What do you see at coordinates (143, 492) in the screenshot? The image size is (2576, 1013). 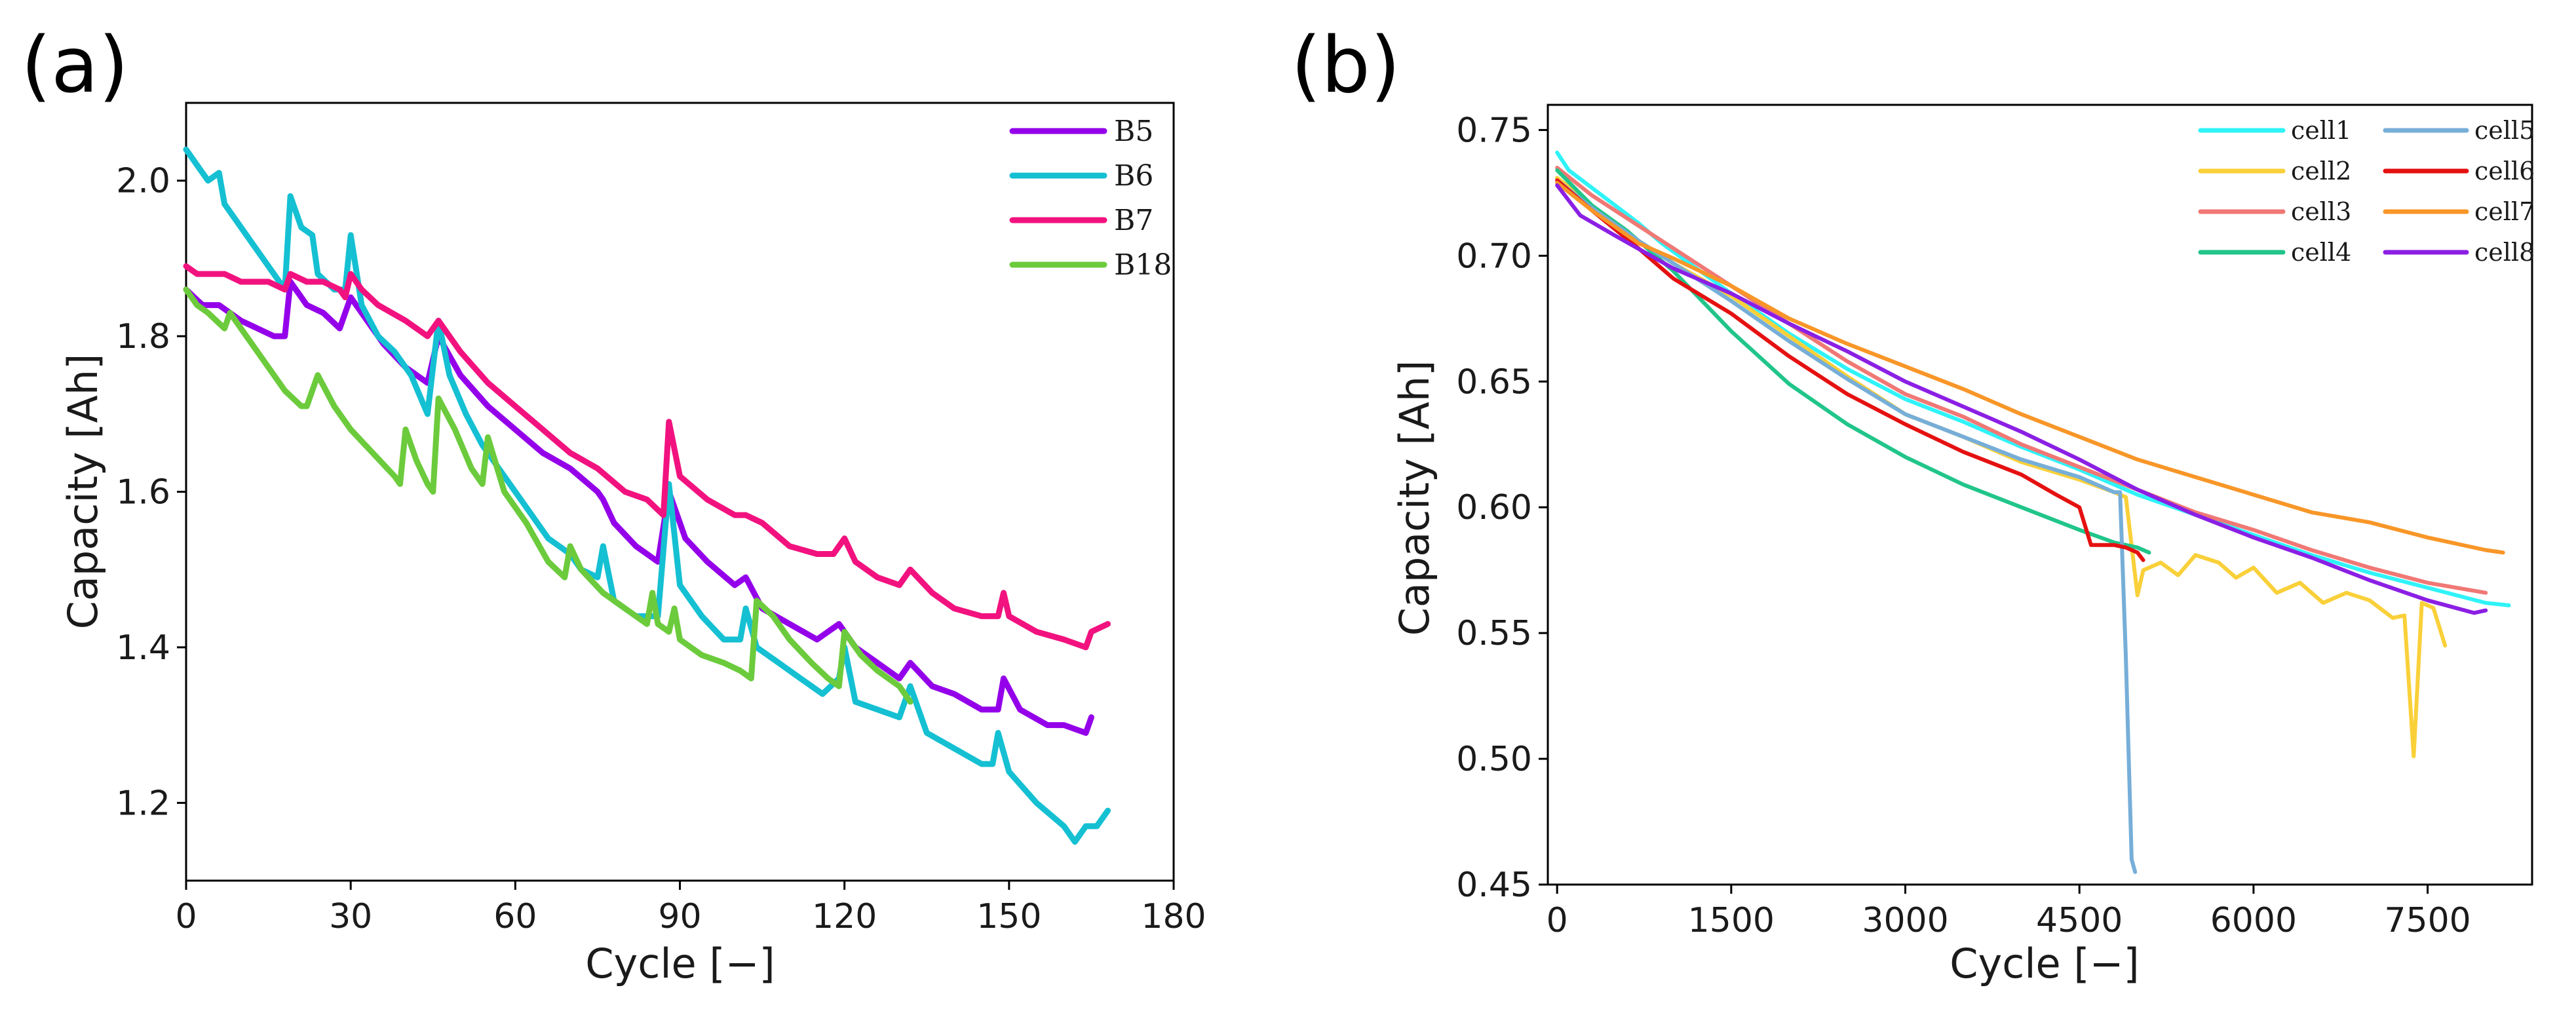 I see `panel-a-y-tick-label: 1.6` at bounding box center [143, 492].